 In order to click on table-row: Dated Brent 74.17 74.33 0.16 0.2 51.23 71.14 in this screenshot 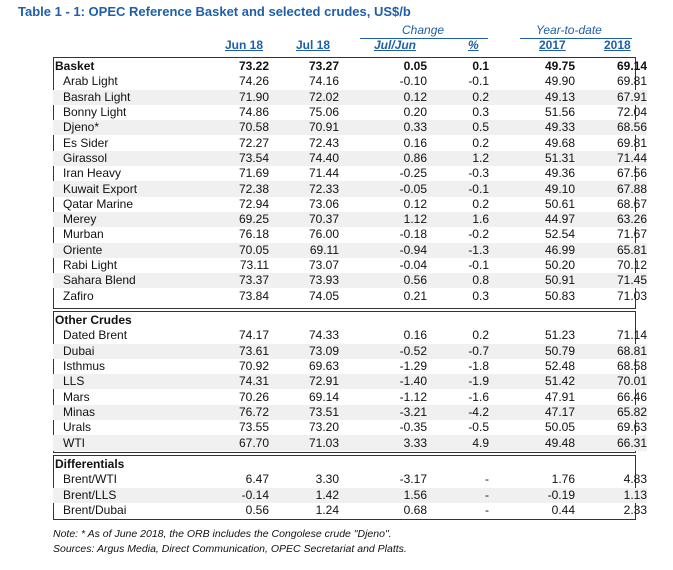, I will do `click(350, 335)`.